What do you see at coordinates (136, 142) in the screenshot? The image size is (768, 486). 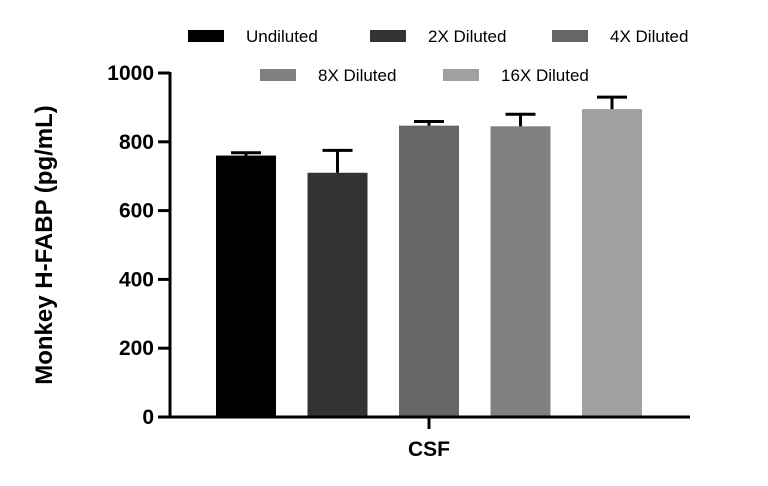 I see `y-tick-label: 800` at bounding box center [136, 142].